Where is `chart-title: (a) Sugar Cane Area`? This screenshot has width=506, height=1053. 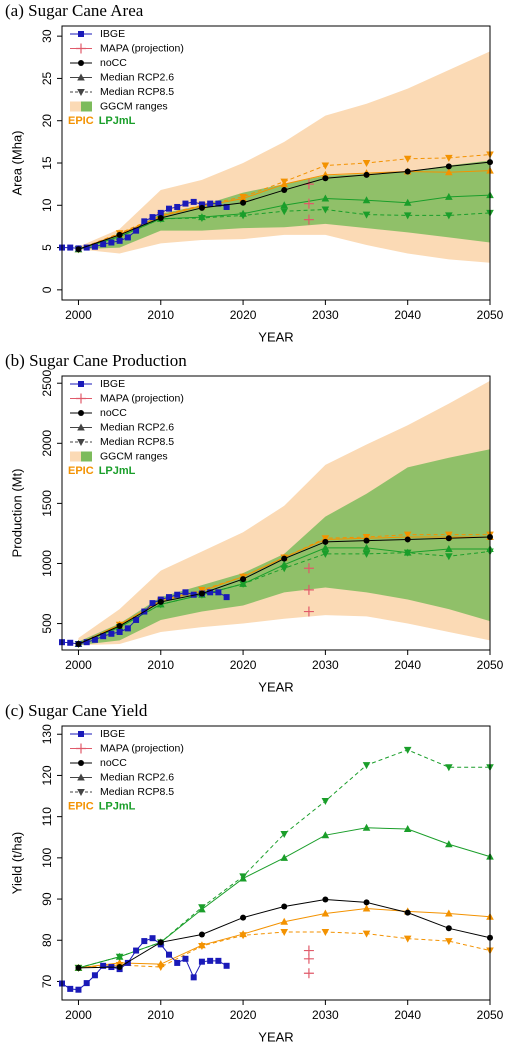
chart-title: (a) Sugar Cane Area is located at coordinates (74, 10).